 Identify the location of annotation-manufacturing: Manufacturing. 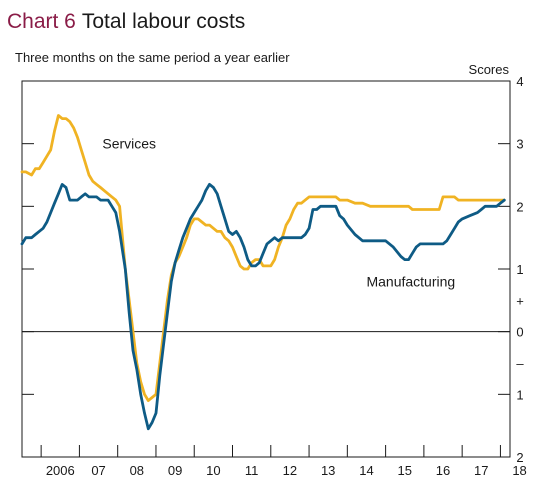
(410, 282).